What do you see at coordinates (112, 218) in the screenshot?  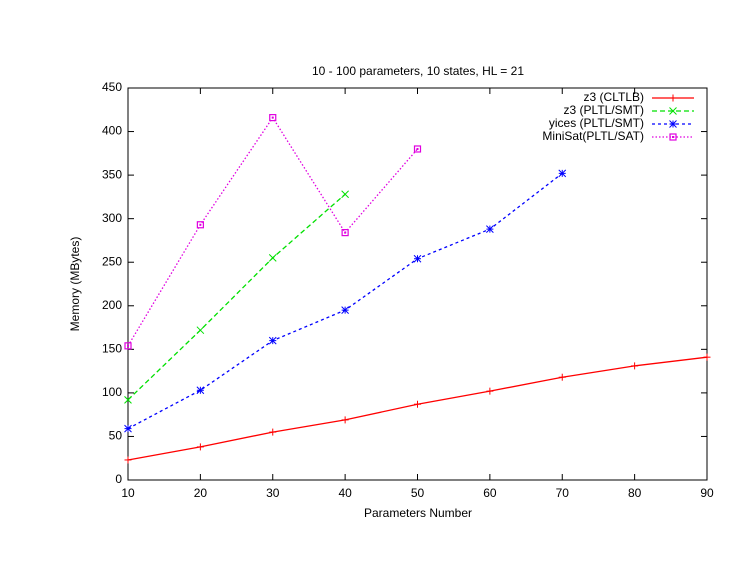 I see `y-tick-label: 300` at bounding box center [112, 218].